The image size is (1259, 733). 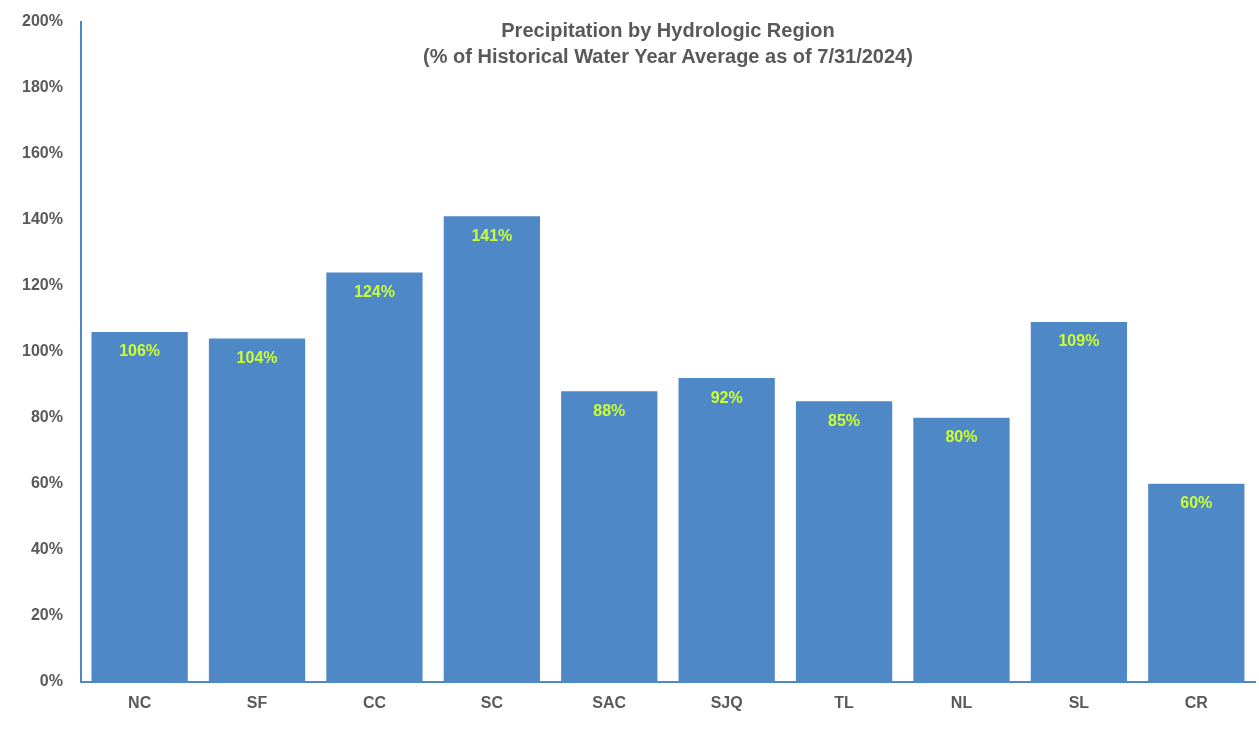 What do you see at coordinates (42, 351) in the screenshot?
I see `y-tick-label: 100%` at bounding box center [42, 351].